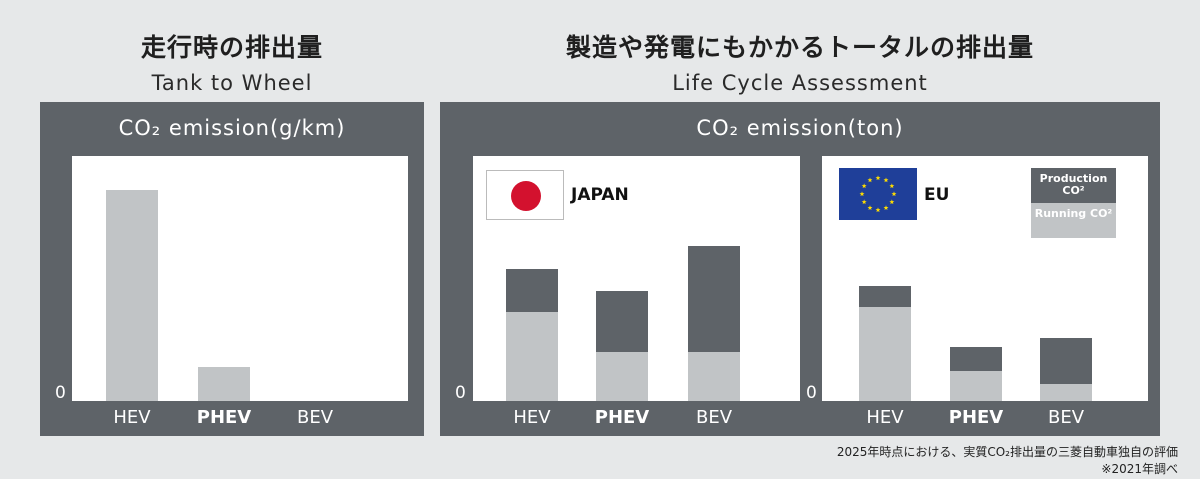 The width and height of the screenshot is (1200, 479). What do you see at coordinates (800, 128) in the screenshot?
I see `lca-chart-title: CO₂ emission(ton)` at bounding box center [800, 128].